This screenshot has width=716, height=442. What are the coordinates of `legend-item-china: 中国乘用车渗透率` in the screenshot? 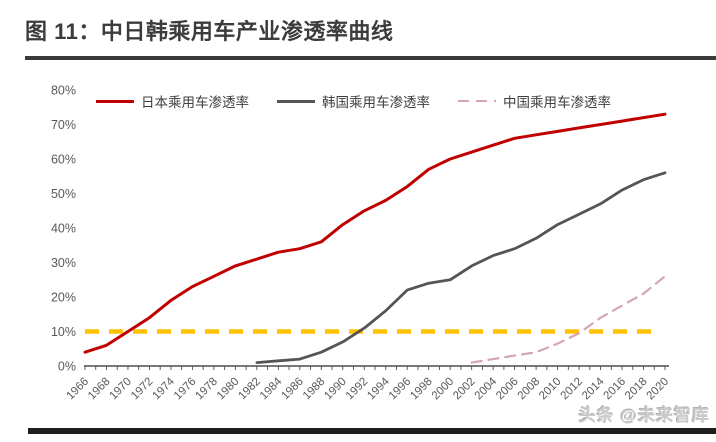 It's located at (534, 101).